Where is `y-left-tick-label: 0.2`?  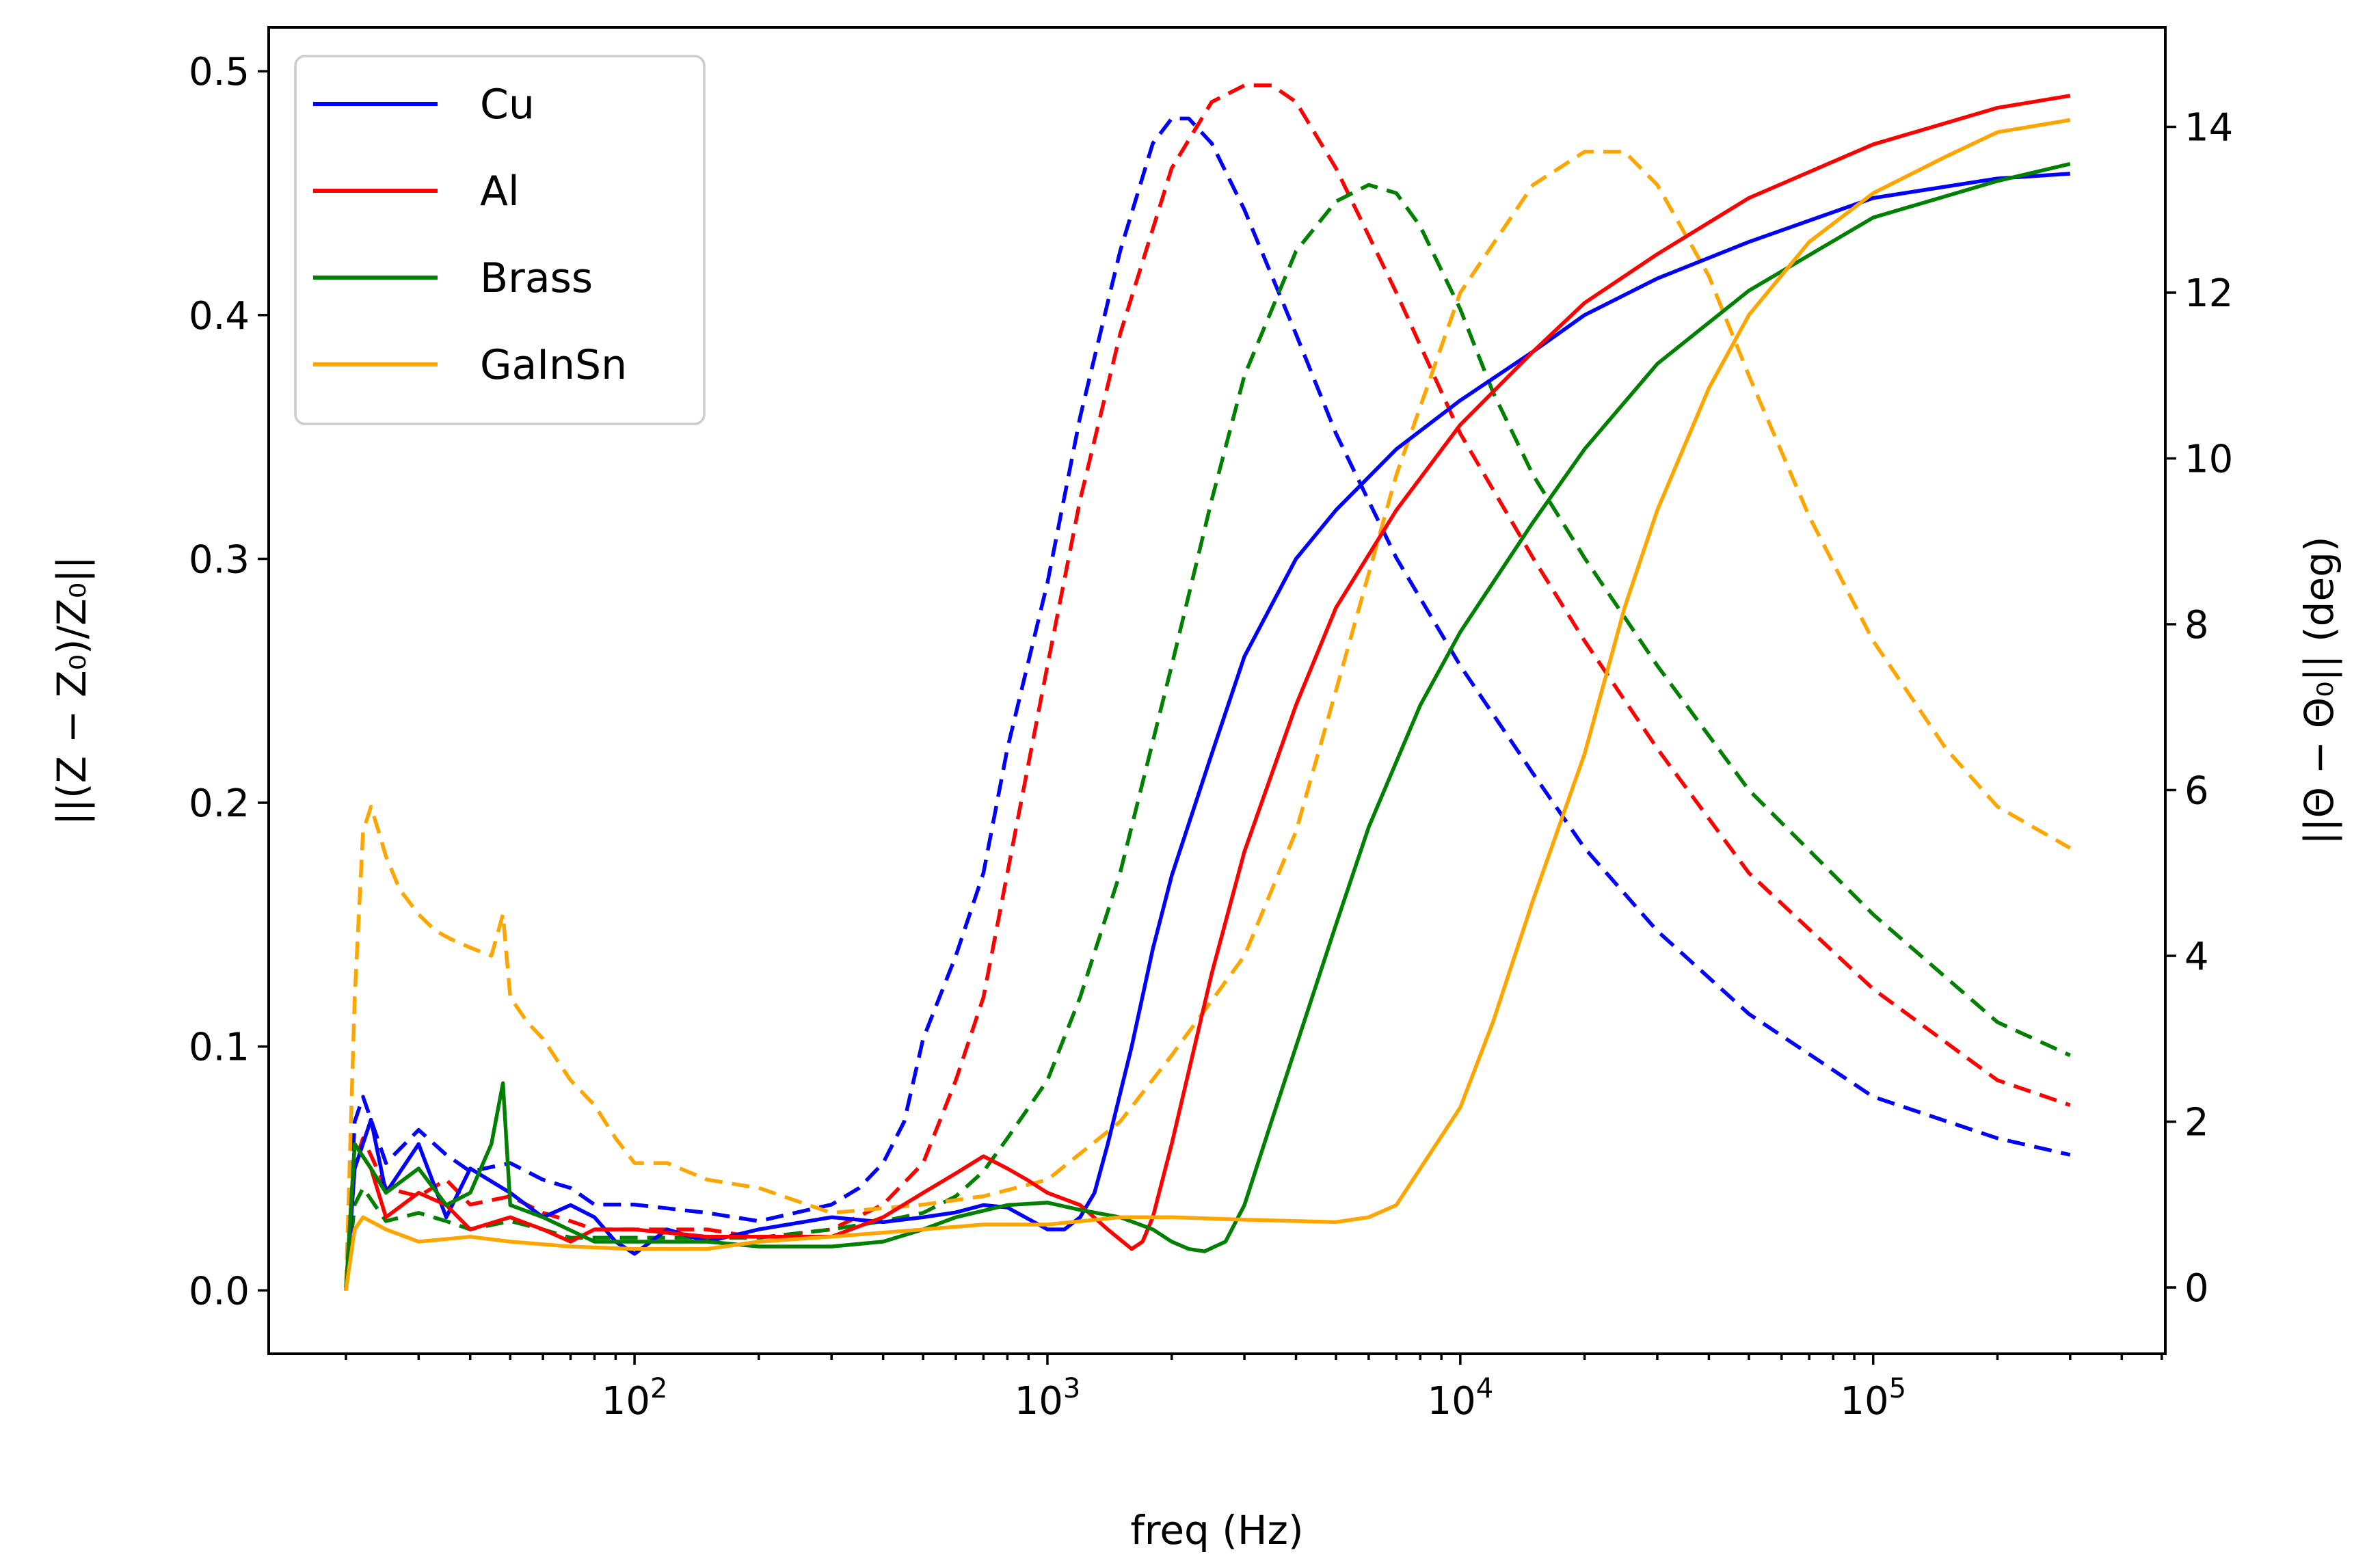 y-left-tick-label: 0.2 is located at coordinates (219, 804).